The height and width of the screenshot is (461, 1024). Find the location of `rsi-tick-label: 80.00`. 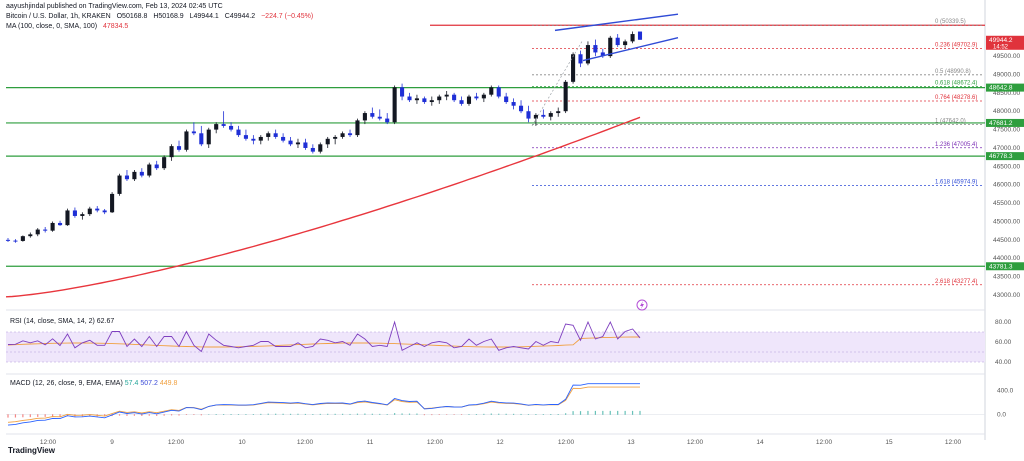

rsi-tick-label: 80.00 is located at coordinates (1003, 322).